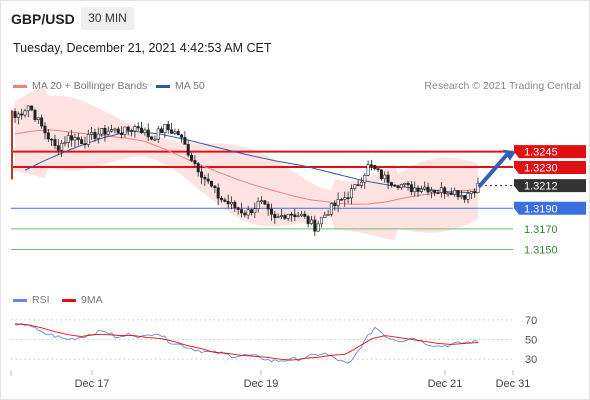 Image resolution: width=590 pixels, height=400 pixels. I want to click on ma50-swatch, so click(163, 86).